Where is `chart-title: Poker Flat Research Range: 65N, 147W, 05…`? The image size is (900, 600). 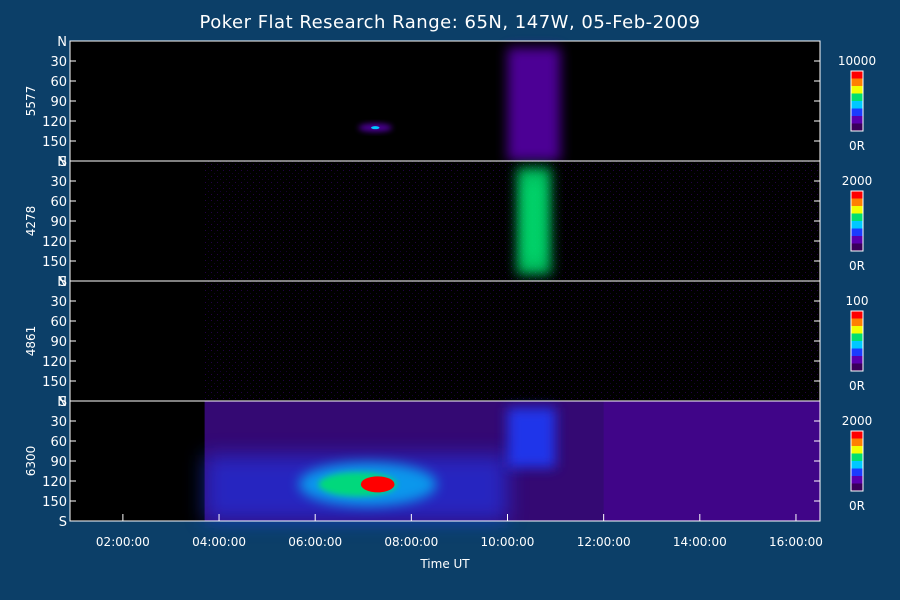
chart-title: Poker Flat Research Range: 65N, 147W, 05… is located at coordinates (450, 22).